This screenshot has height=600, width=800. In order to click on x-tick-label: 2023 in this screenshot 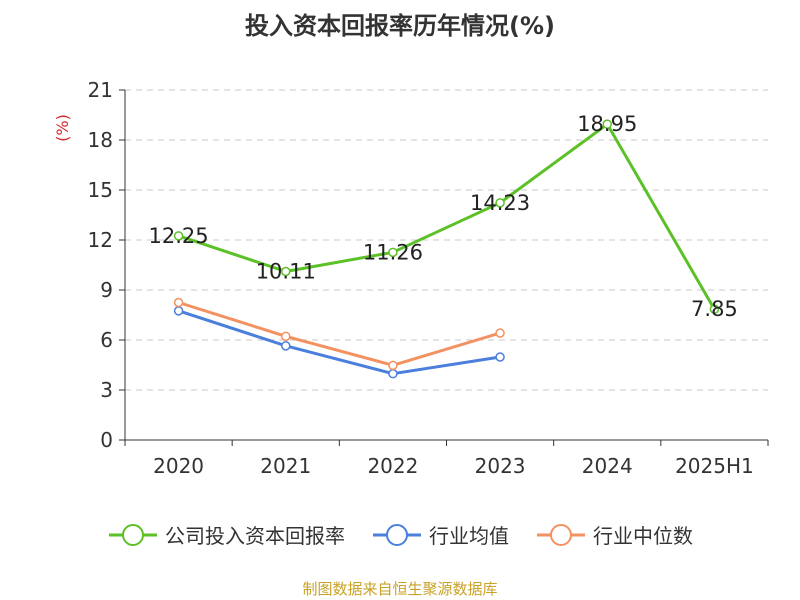, I will do `click(500, 466)`.